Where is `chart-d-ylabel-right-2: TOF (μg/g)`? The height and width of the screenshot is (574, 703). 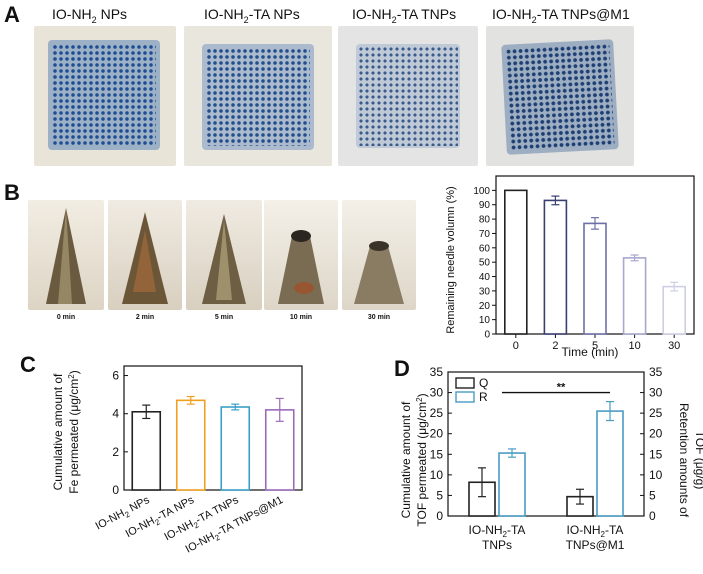
chart-d-ylabel-right-2: TOF (μg/g) is located at coordinates (698, 460).